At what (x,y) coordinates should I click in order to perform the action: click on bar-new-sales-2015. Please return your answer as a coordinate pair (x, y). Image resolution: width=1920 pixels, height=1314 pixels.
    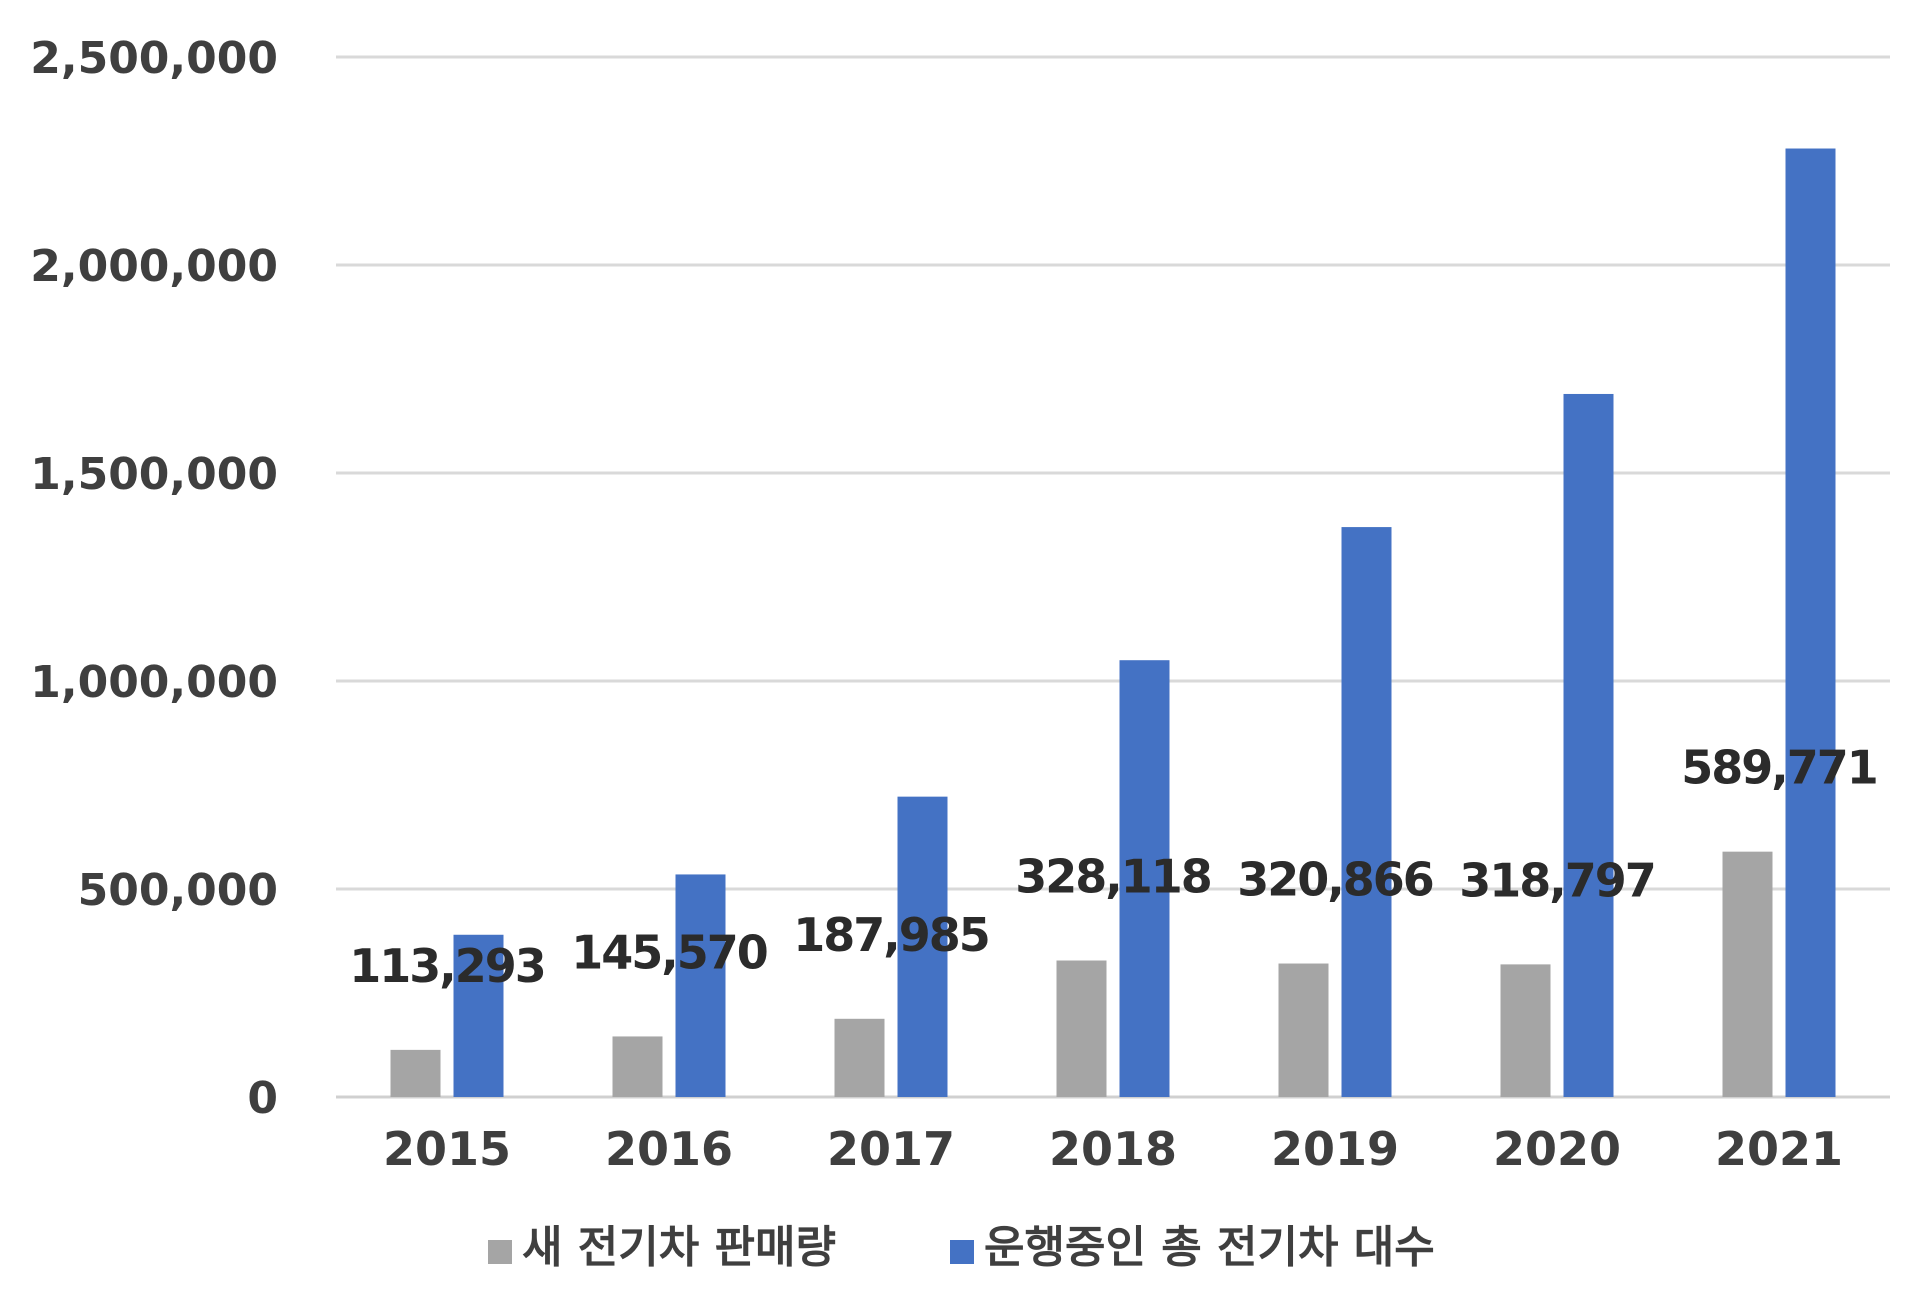
    Looking at the image, I should click on (415, 1073).